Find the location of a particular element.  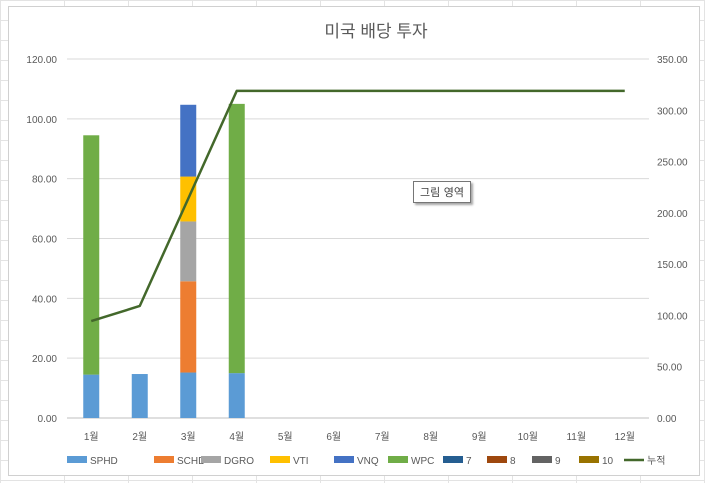

category-label: 5월 is located at coordinates (285, 437).